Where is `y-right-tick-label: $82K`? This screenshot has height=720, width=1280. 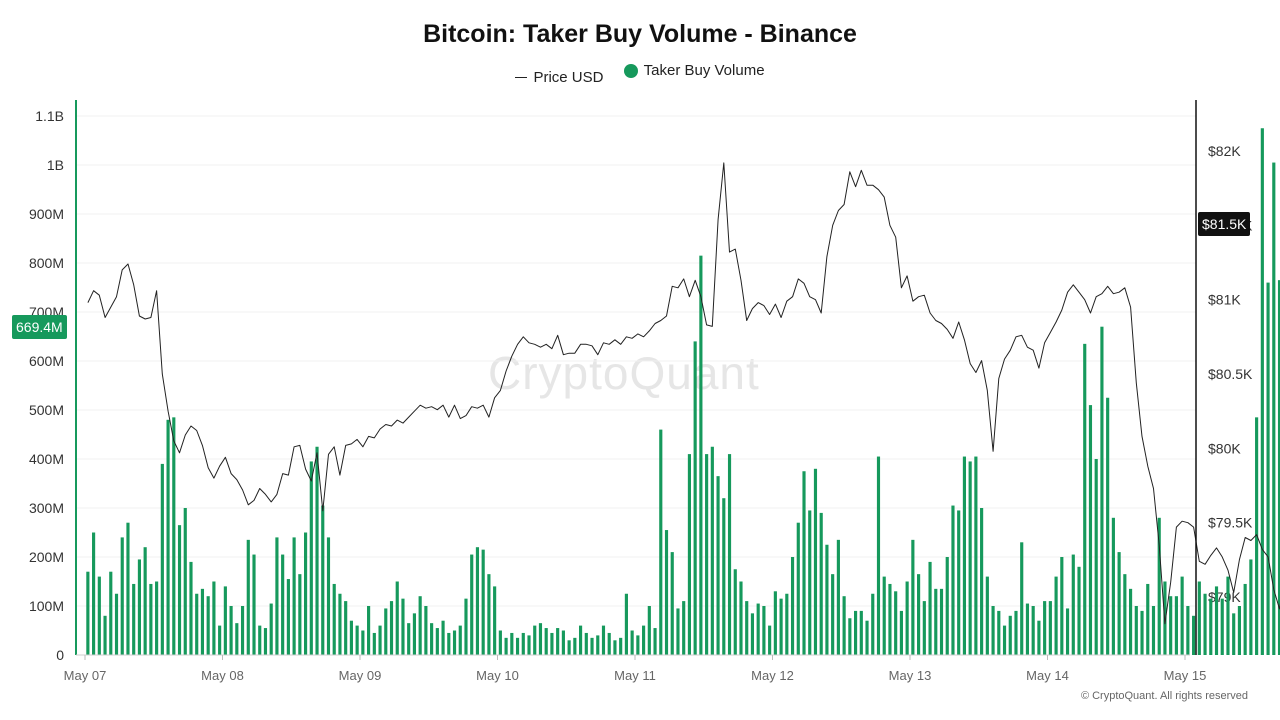 y-right-tick-label: $82K is located at coordinates (1224, 151).